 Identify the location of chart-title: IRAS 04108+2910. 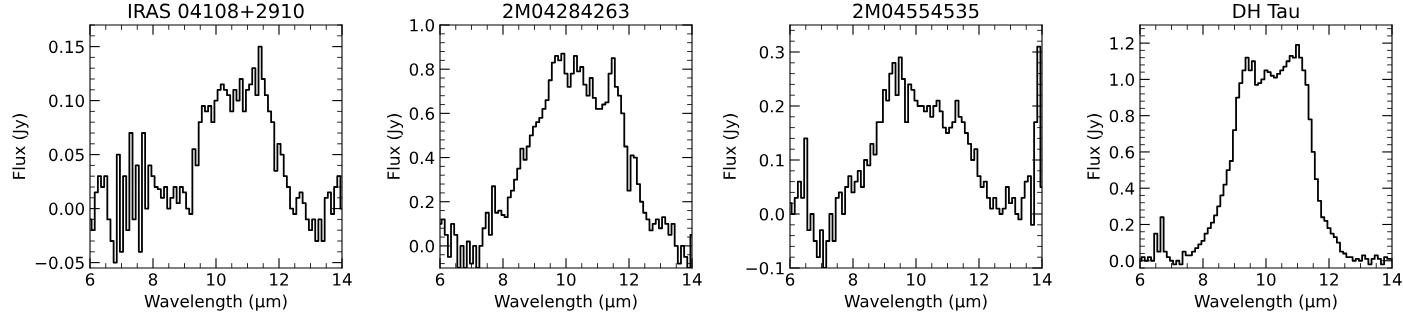
(216, 11).